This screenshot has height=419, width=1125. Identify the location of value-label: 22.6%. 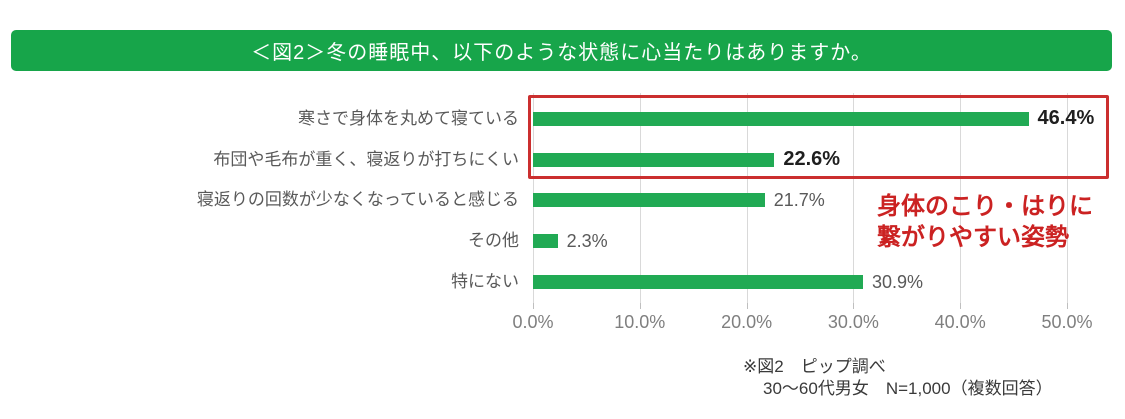
(812, 158).